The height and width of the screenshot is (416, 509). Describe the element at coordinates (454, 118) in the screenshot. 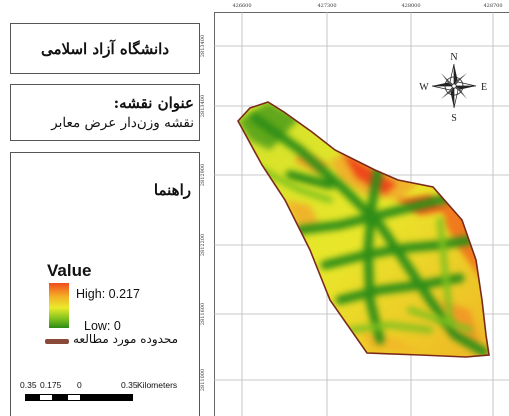

I see `south-label: S` at that location.